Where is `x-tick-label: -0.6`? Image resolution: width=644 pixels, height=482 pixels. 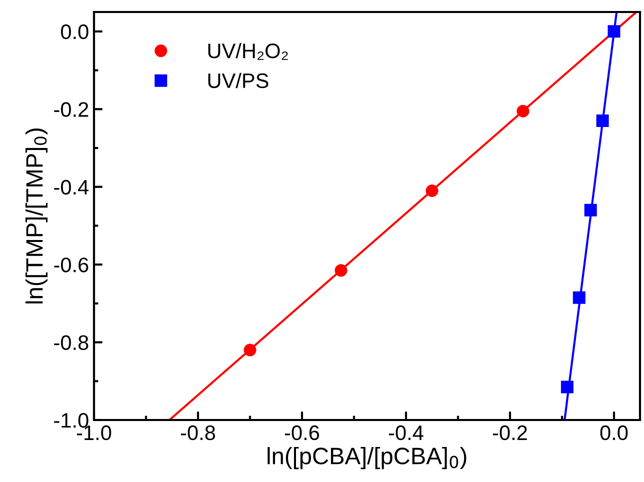 x-tick-label: -0.6 is located at coordinates (302, 432).